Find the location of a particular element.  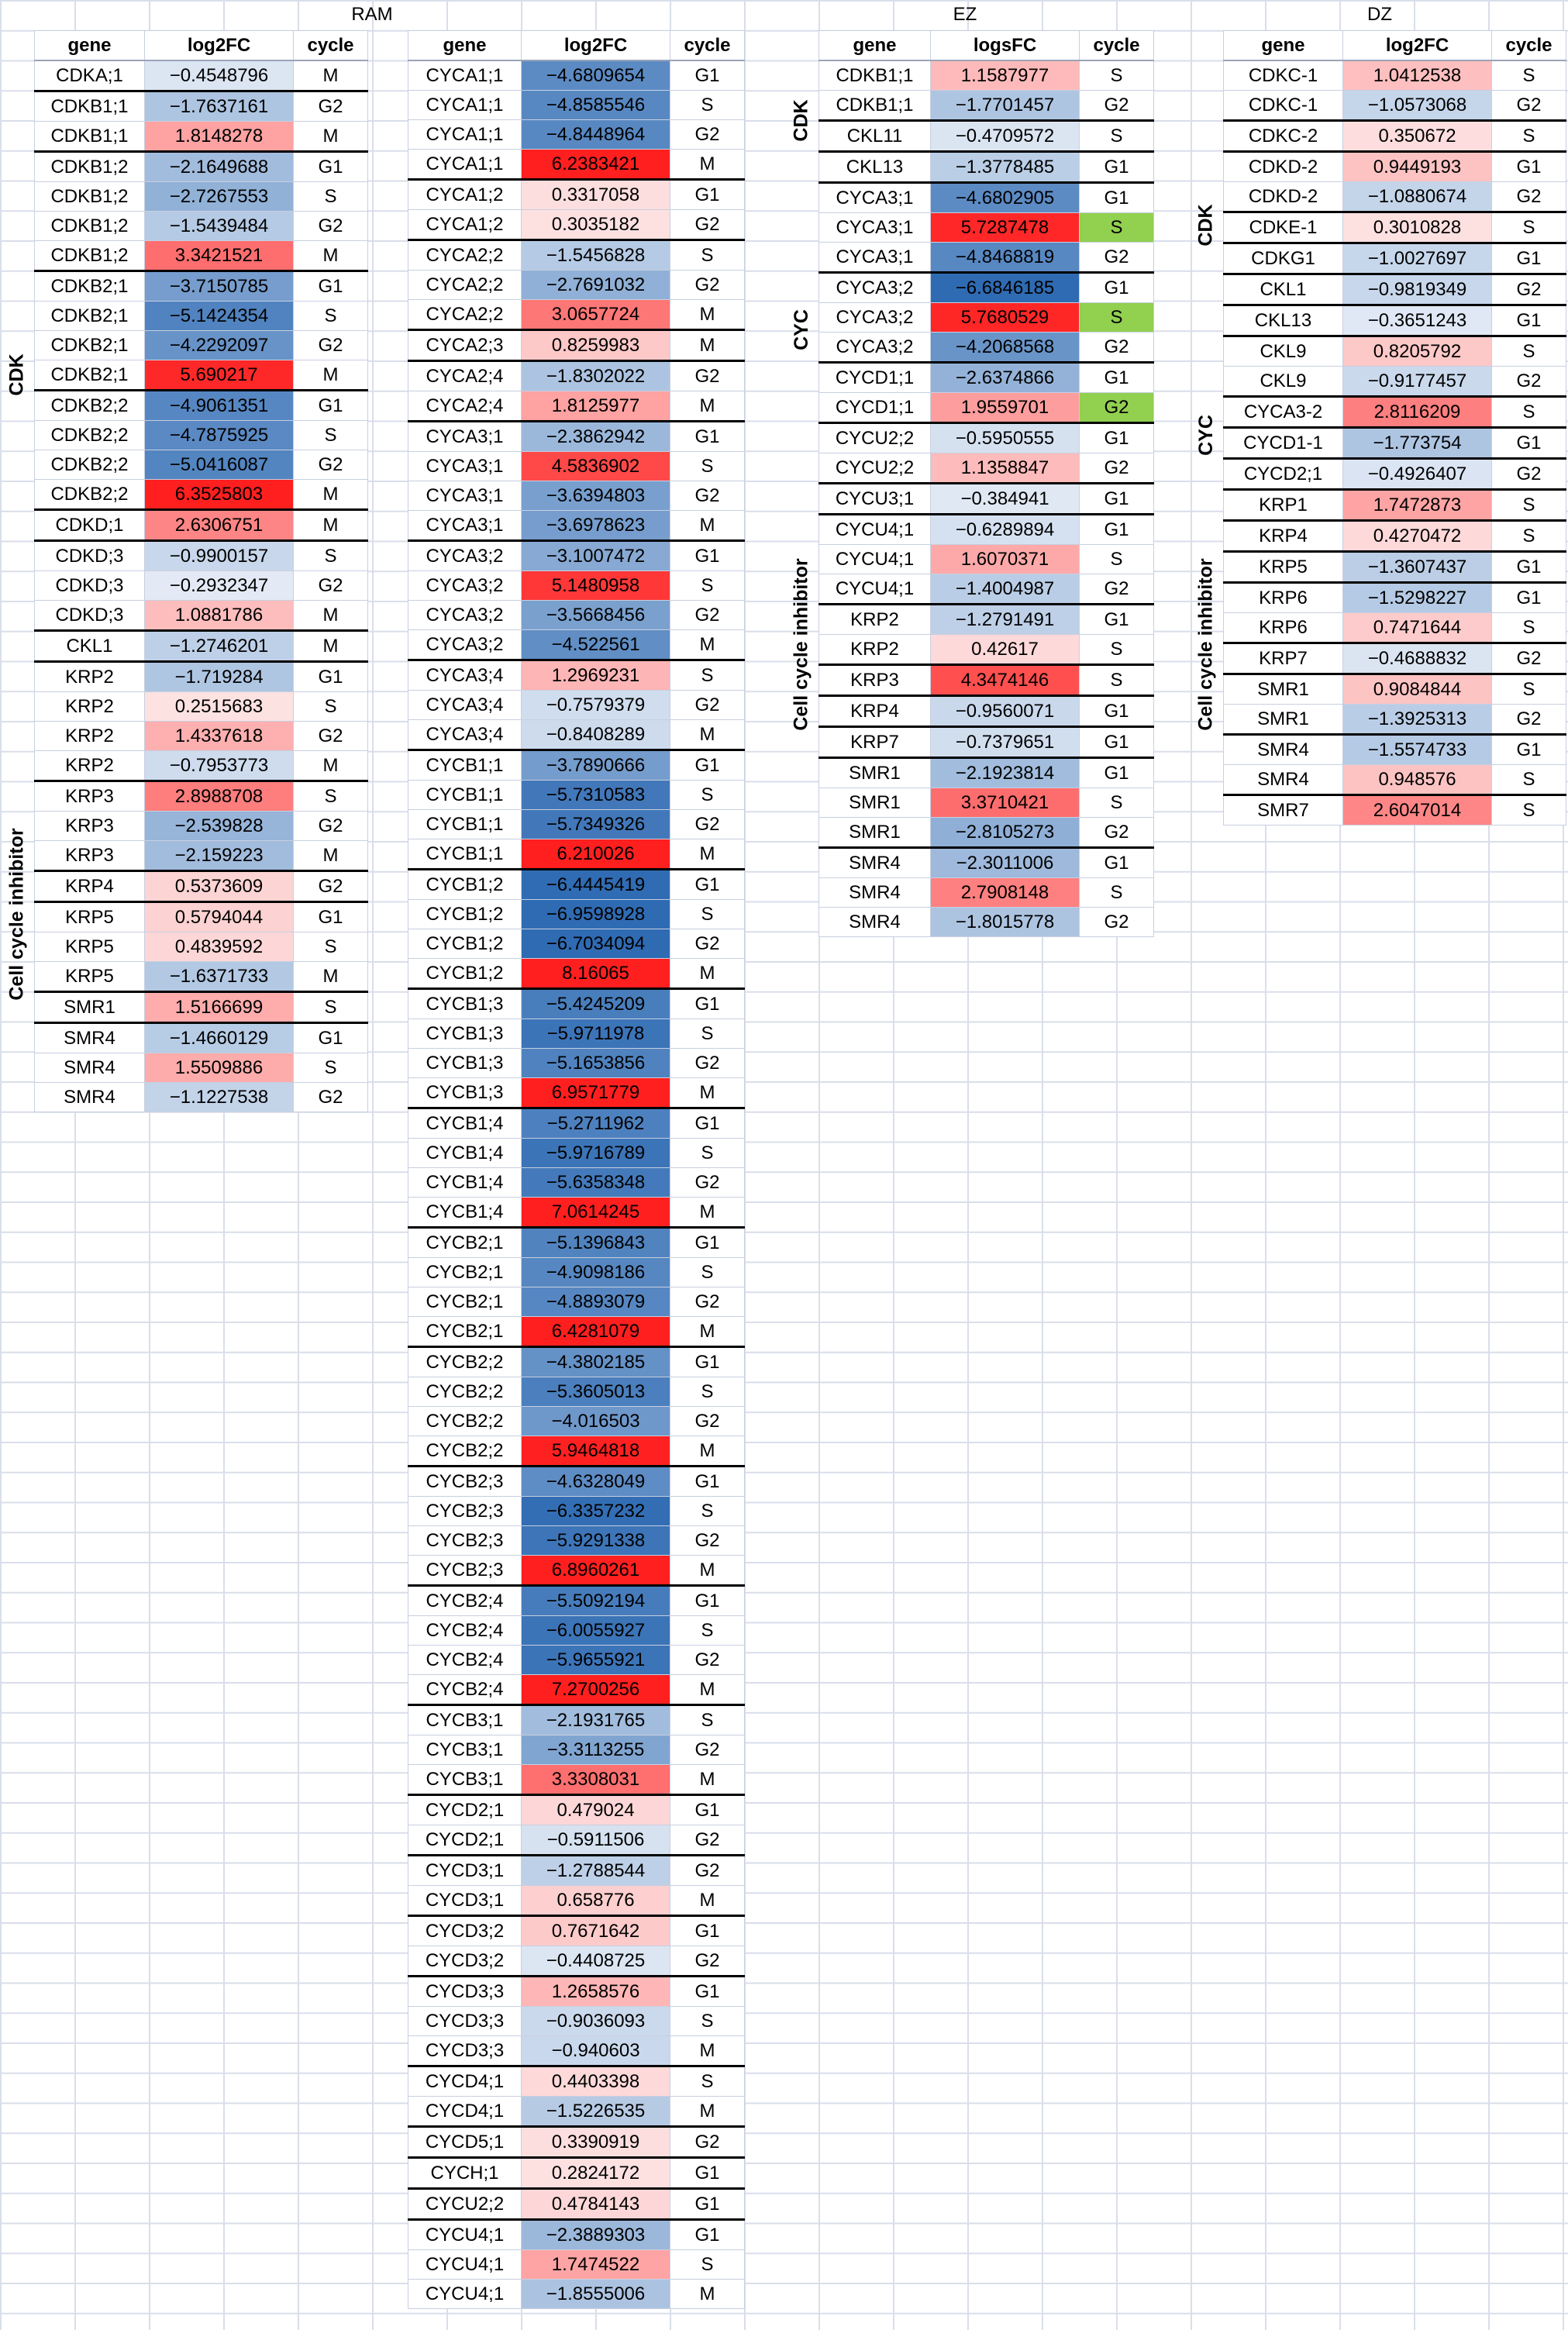

gene-cell: CYCU2;2 is located at coordinates (465, 2204).